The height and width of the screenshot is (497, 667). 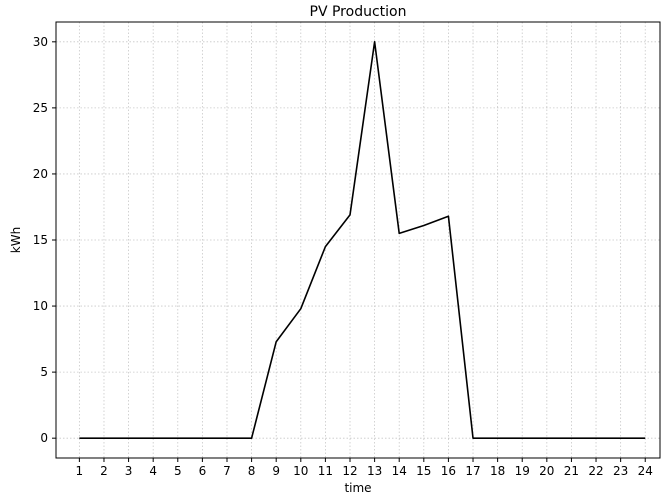 I want to click on y-tick-label: 30, so click(x=40, y=42).